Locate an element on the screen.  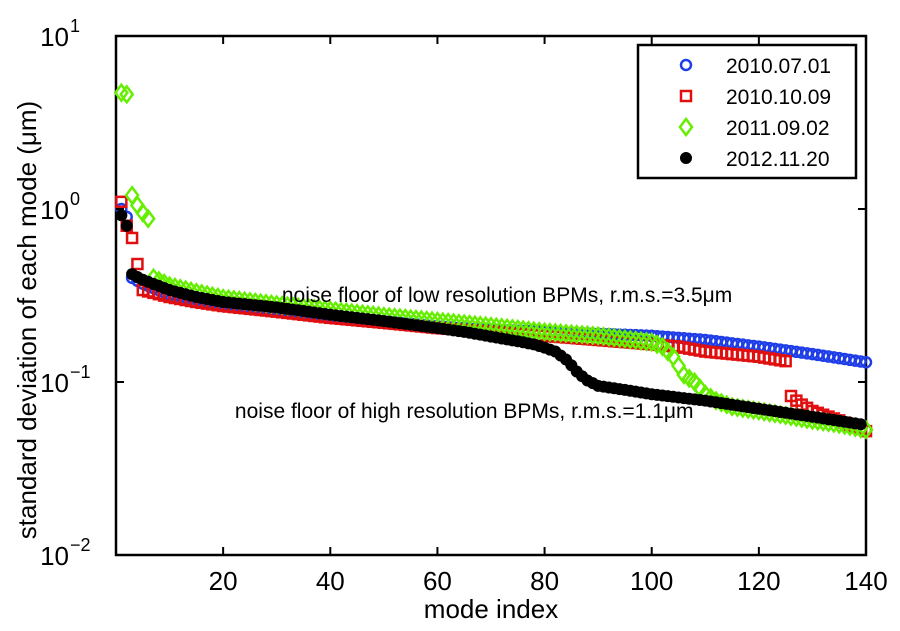
y-tick-exponent: 1 is located at coordinates (75, 26).